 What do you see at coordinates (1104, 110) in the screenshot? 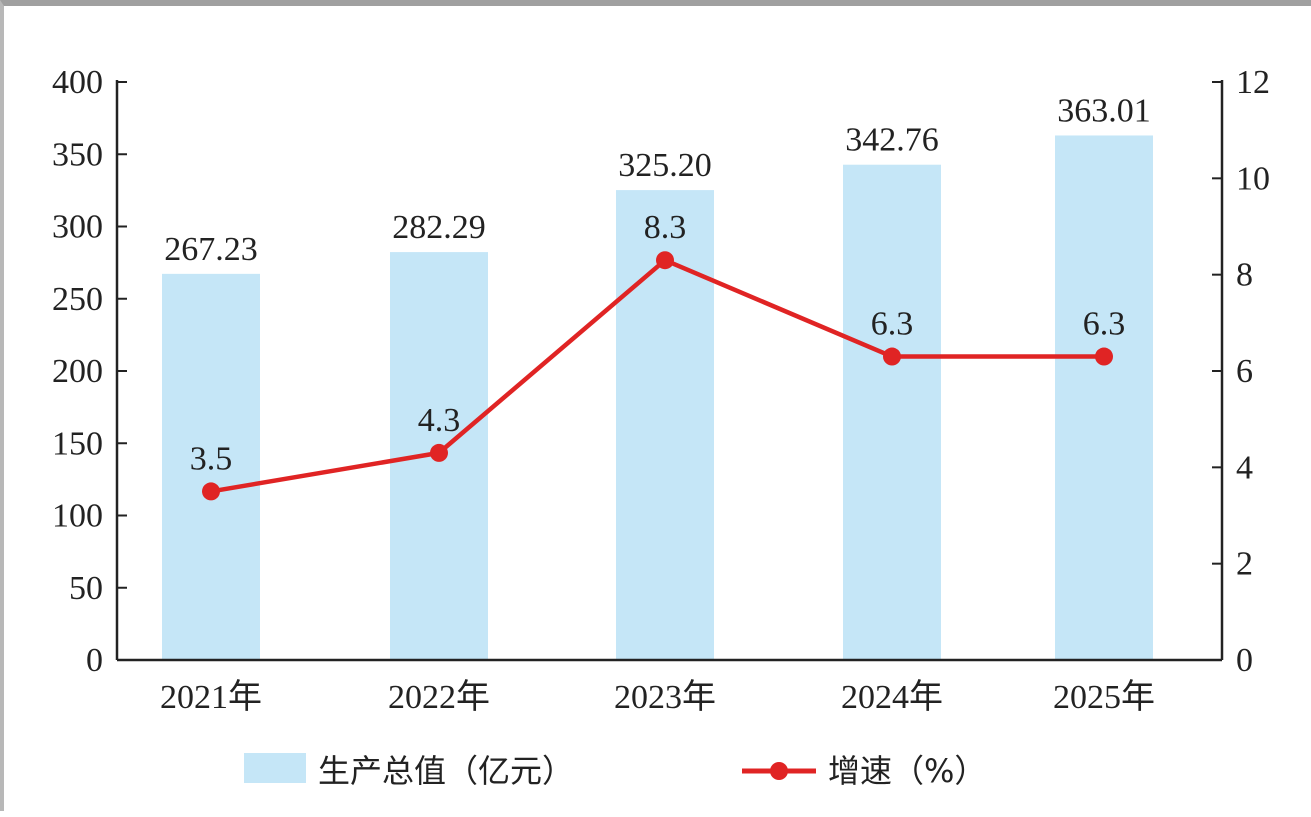
I see `bar-value-label: 363.01` at bounding box center [1104, 110].